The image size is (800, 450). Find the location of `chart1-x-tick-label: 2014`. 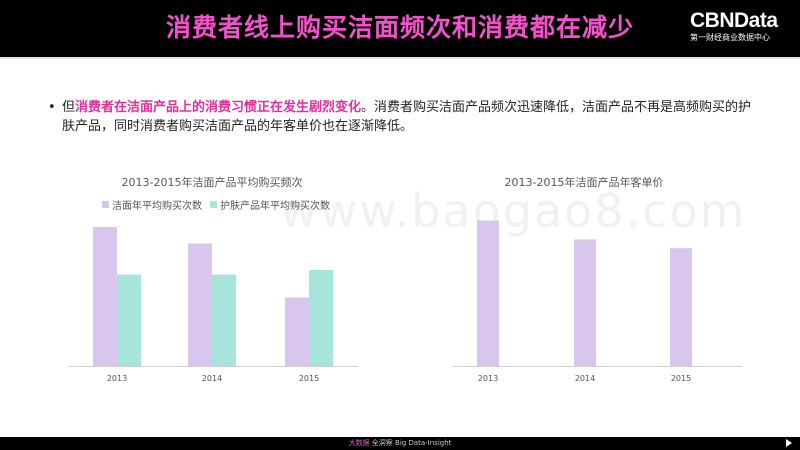

chart1-x-tick-label: 2014 is located at coordinates (212, 378).